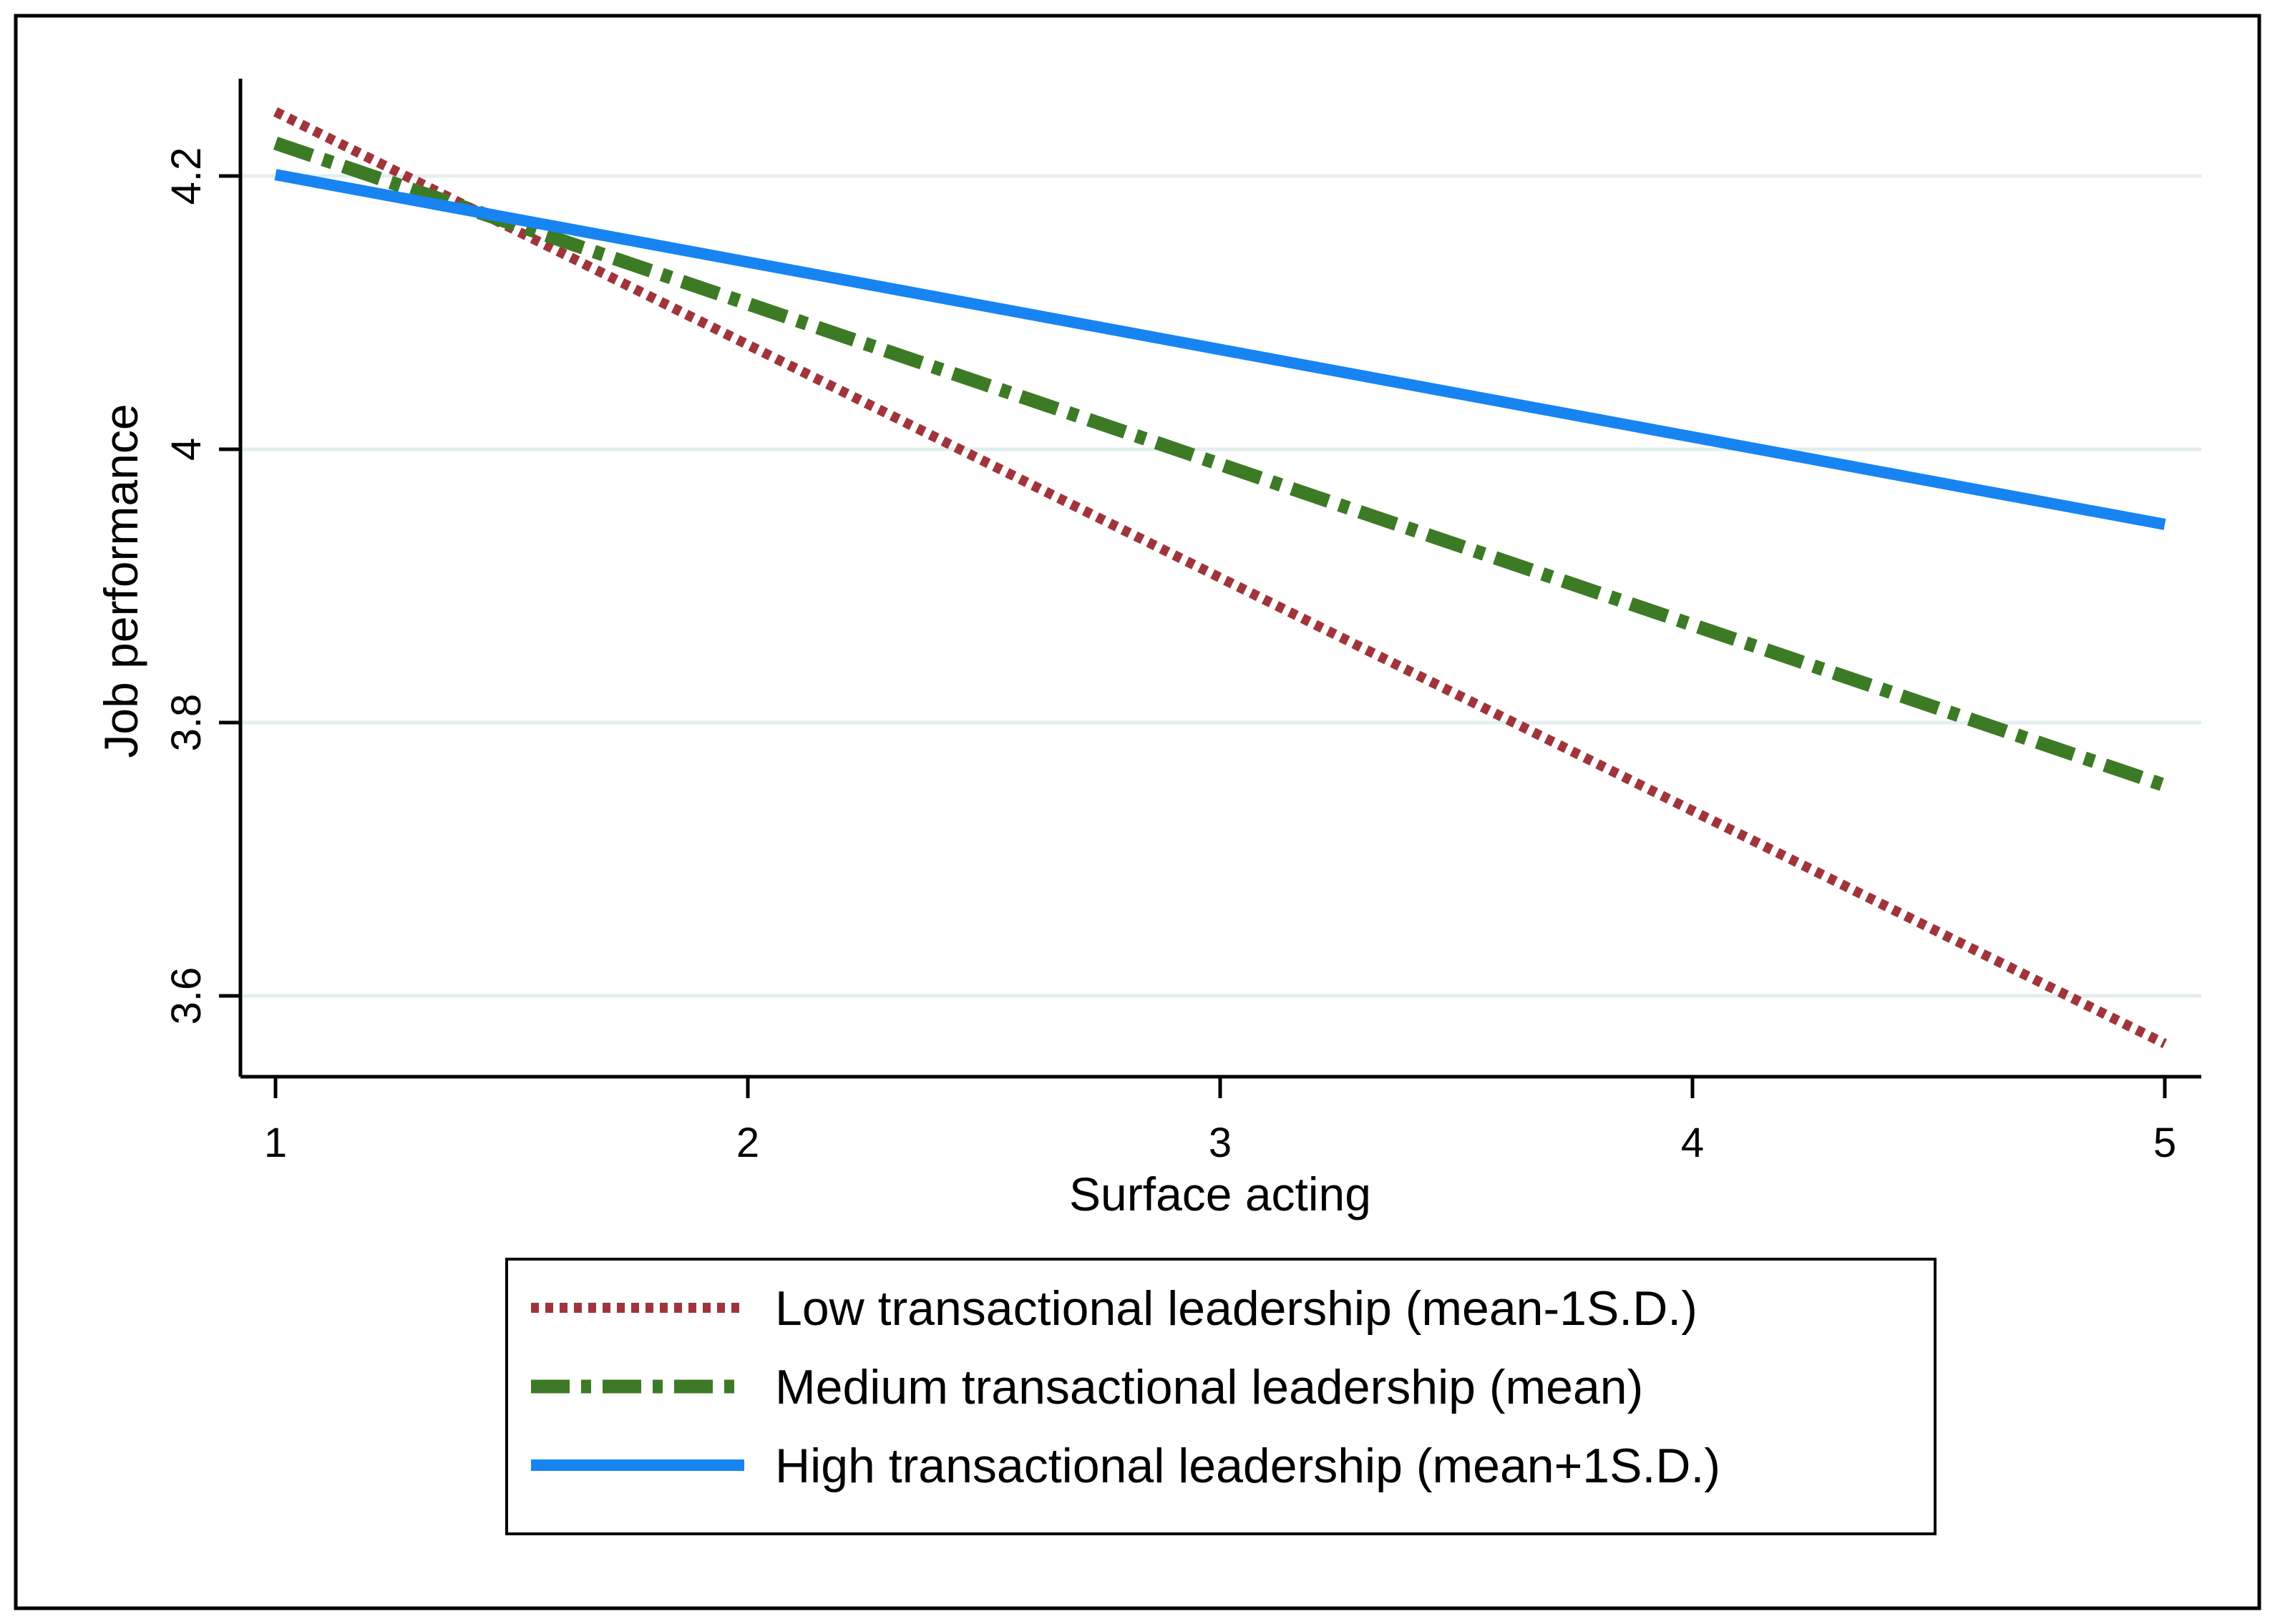 Image resolution: width=2275 pixels, height=1624 pixels. I want to click on x-tick-label: 2, so click(747, 1143).